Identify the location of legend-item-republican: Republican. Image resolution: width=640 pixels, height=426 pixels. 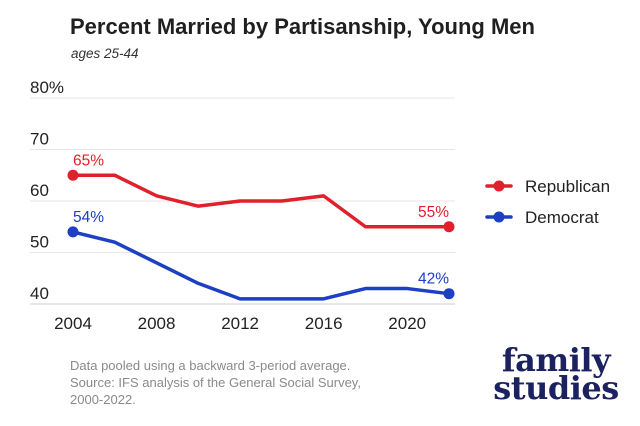
(547, 186).